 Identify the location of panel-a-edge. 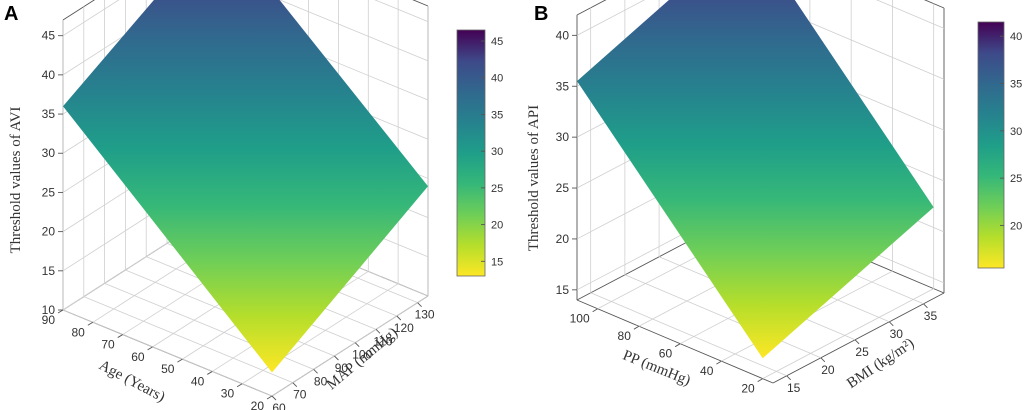
(79, 10).